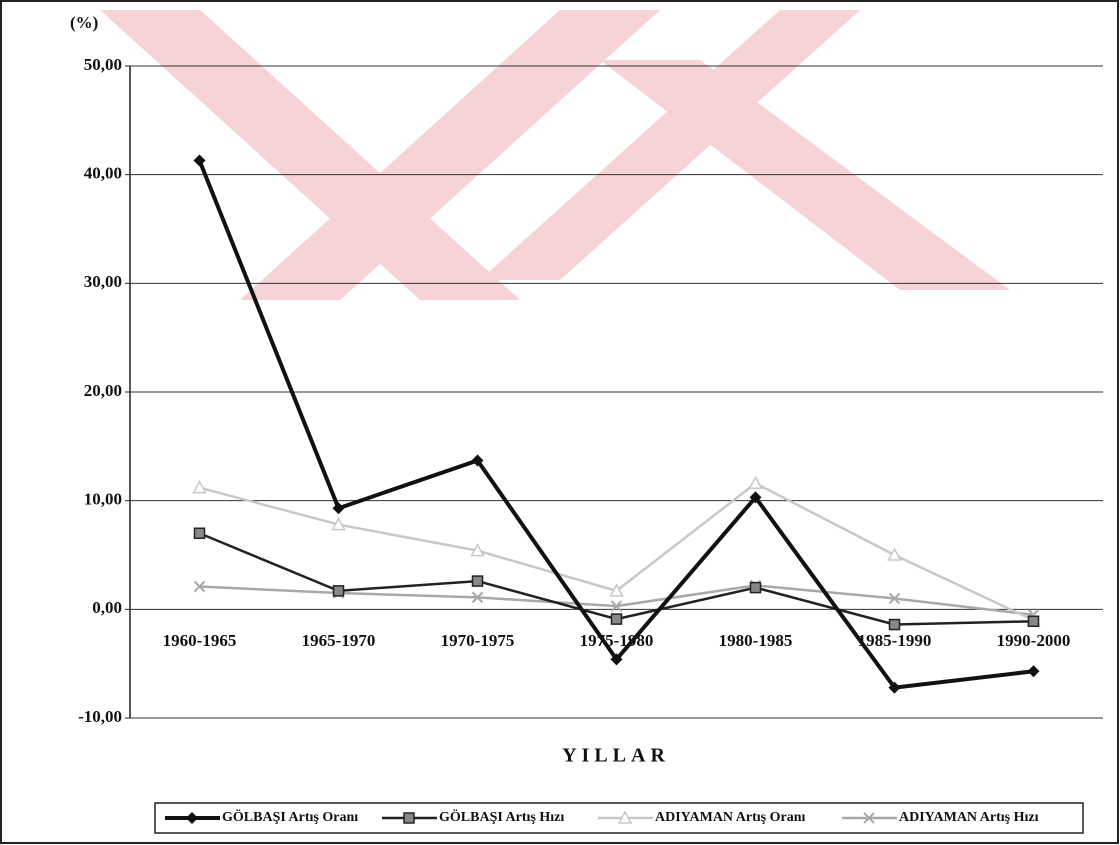 This screenshot has height=845, width=1120. I want to click on y-tick-label: 40,00, so click(103, 173).